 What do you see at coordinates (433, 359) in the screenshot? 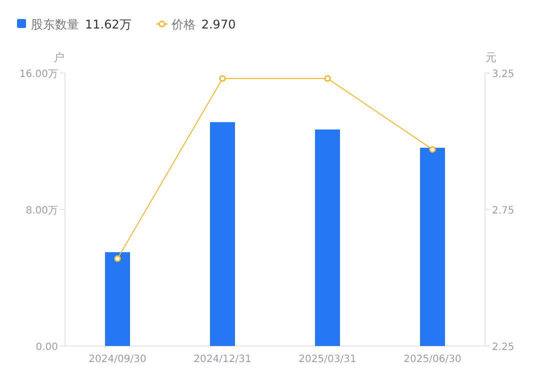
I see `x-tick-label: 2025/06/30` at bounding box center [433, 359].